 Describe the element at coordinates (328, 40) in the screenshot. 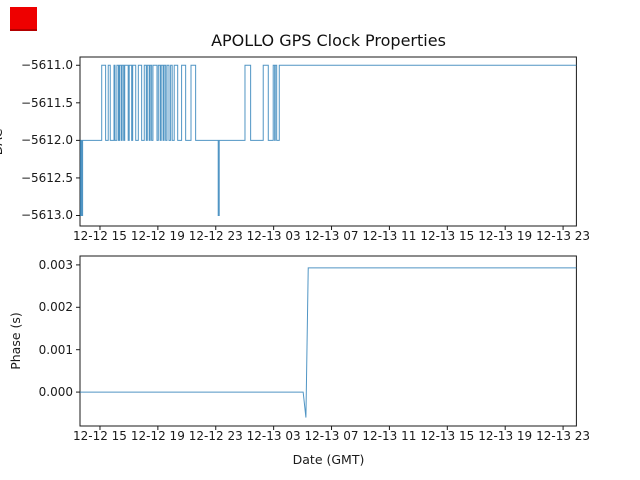

I see `chart-title: APOLLO GPS Clock Properties` at that location.